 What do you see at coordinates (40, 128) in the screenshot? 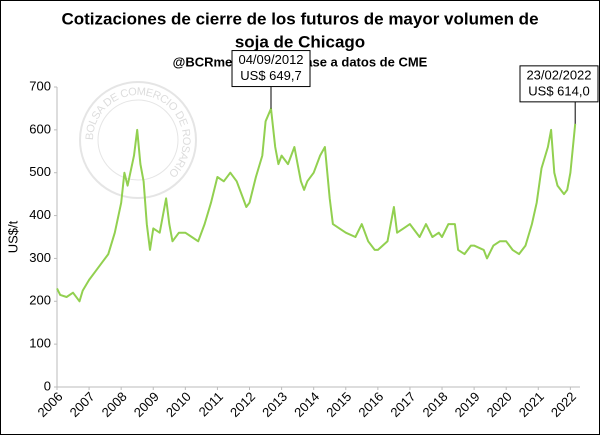
I see `y-tick-label: 600` at bounding box center [40, 128].